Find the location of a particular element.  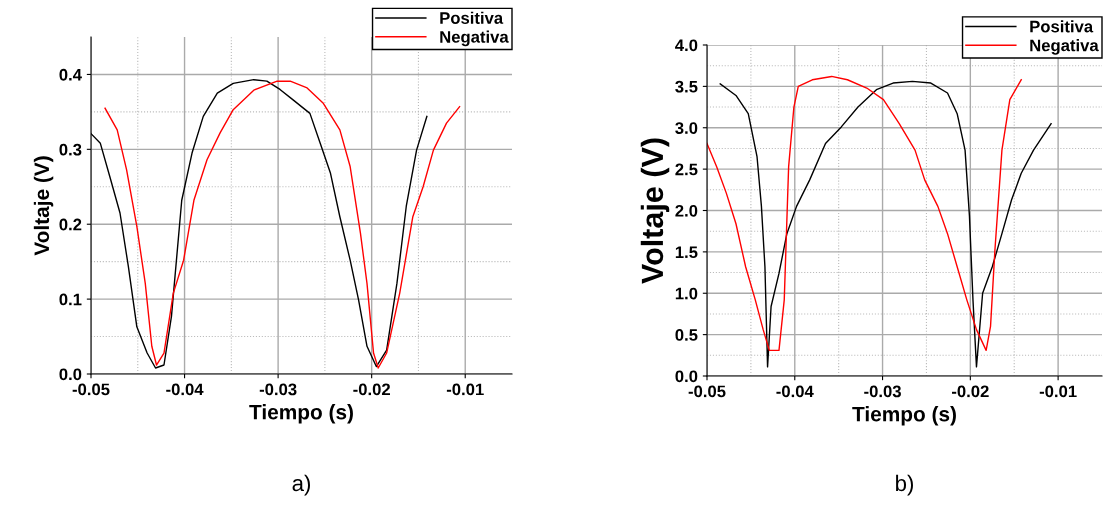

y-tick-label: 0.3 is located at coordinates (70, 149).